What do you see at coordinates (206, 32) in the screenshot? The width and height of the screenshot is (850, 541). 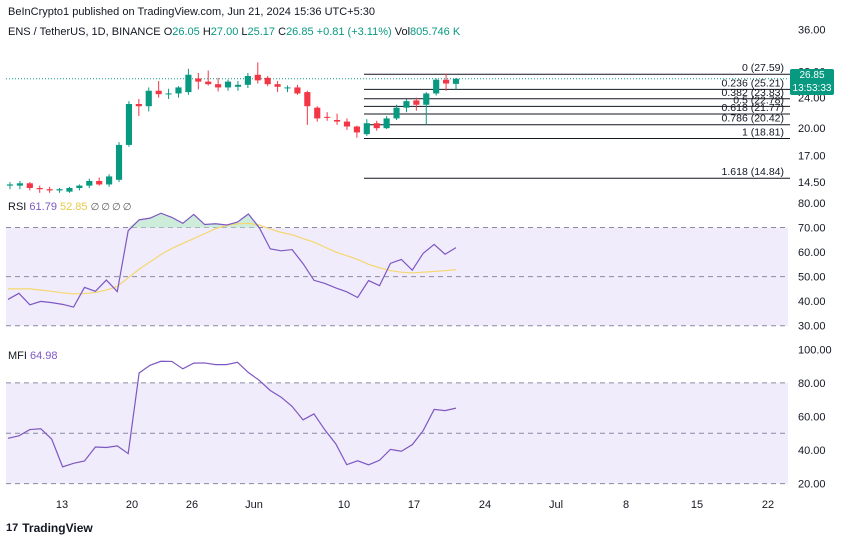 I see `high-label: H` at bounding box center [206, 32].